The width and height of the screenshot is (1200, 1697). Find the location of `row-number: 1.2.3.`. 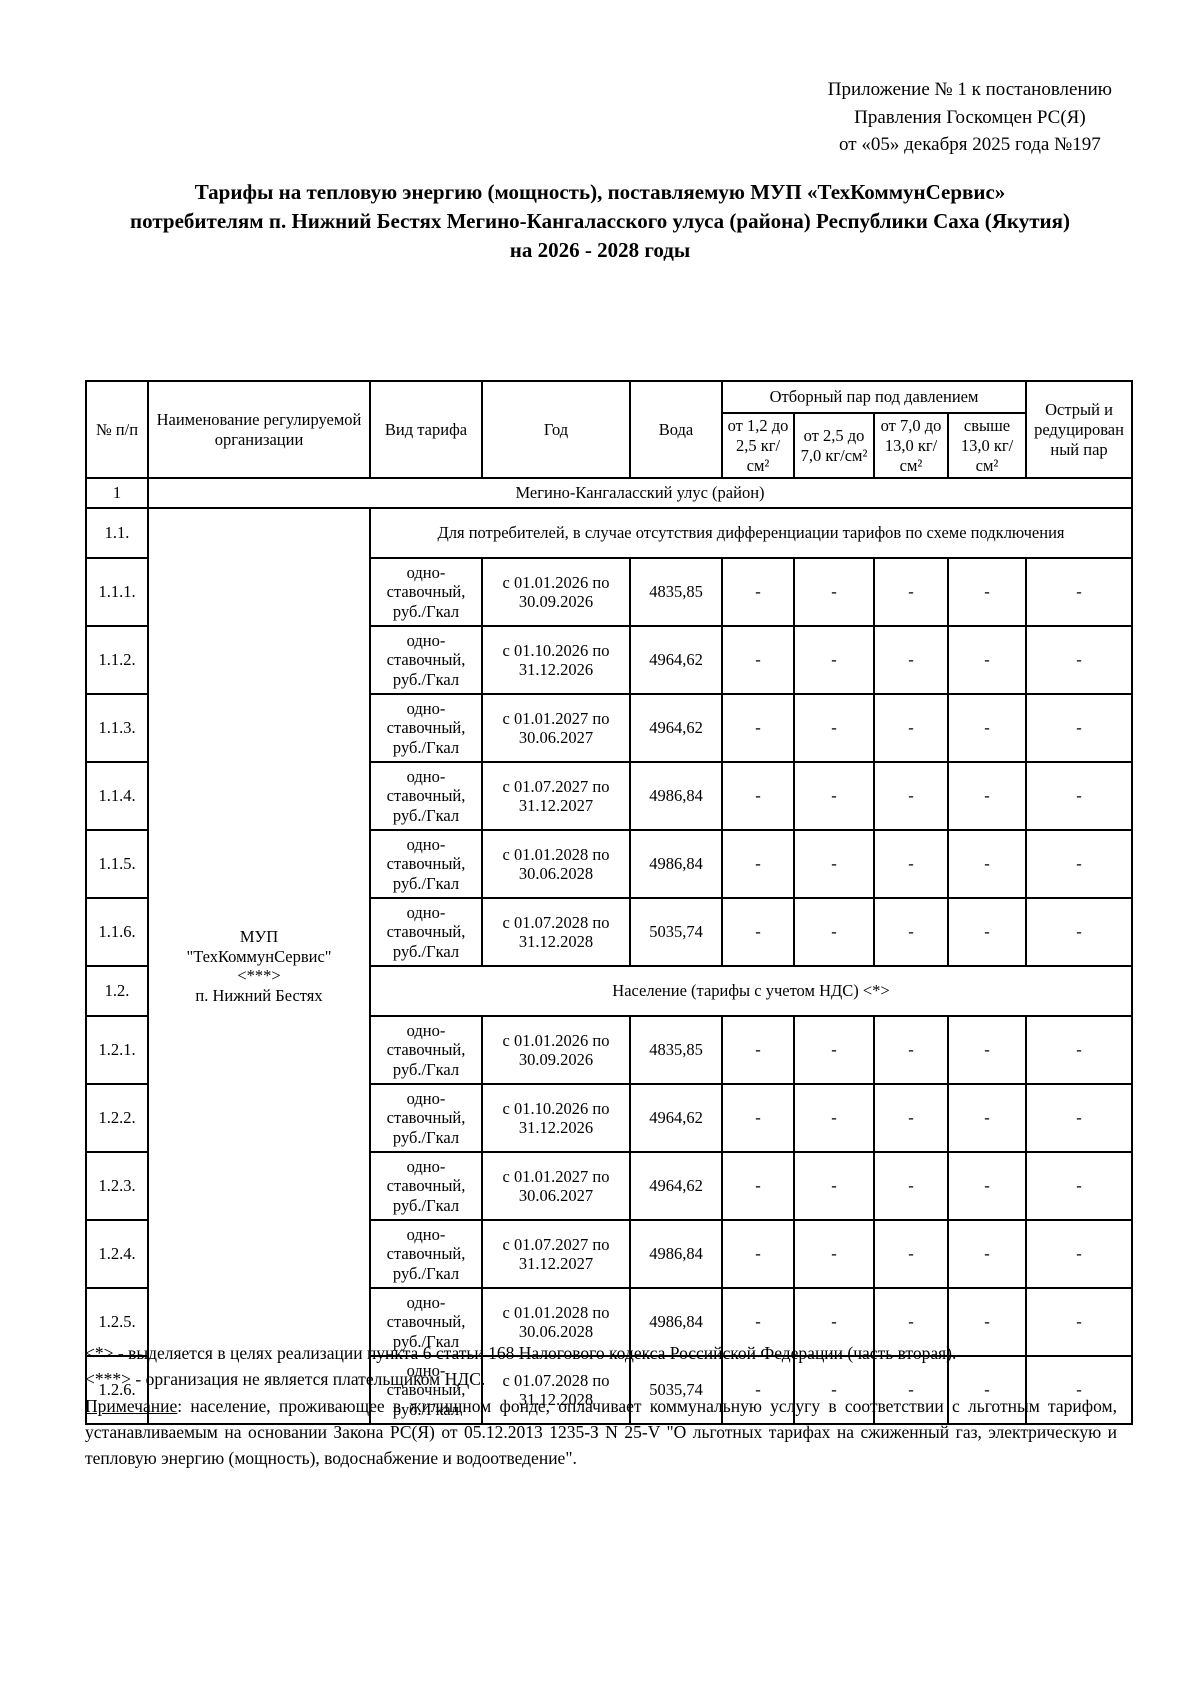

row-number: 1.2.3. is located at coordinates (117, 1186).